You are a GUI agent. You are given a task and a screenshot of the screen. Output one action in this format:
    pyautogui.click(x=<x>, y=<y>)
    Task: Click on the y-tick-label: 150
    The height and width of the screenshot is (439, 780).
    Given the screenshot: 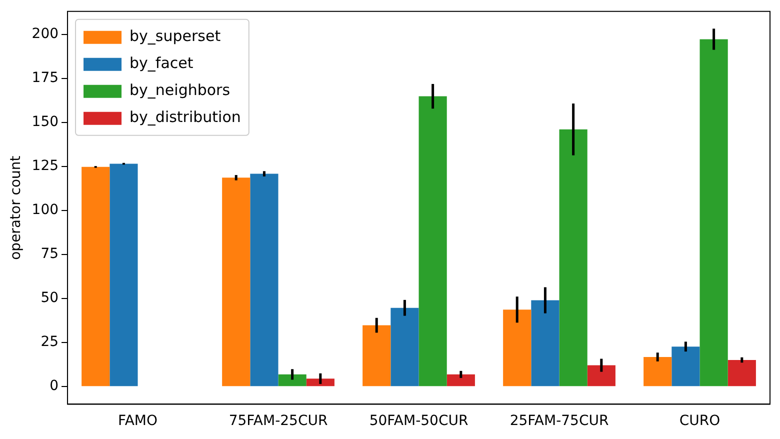 What is the action you would take?
    pyautogui.click(x=45, y=122)
    